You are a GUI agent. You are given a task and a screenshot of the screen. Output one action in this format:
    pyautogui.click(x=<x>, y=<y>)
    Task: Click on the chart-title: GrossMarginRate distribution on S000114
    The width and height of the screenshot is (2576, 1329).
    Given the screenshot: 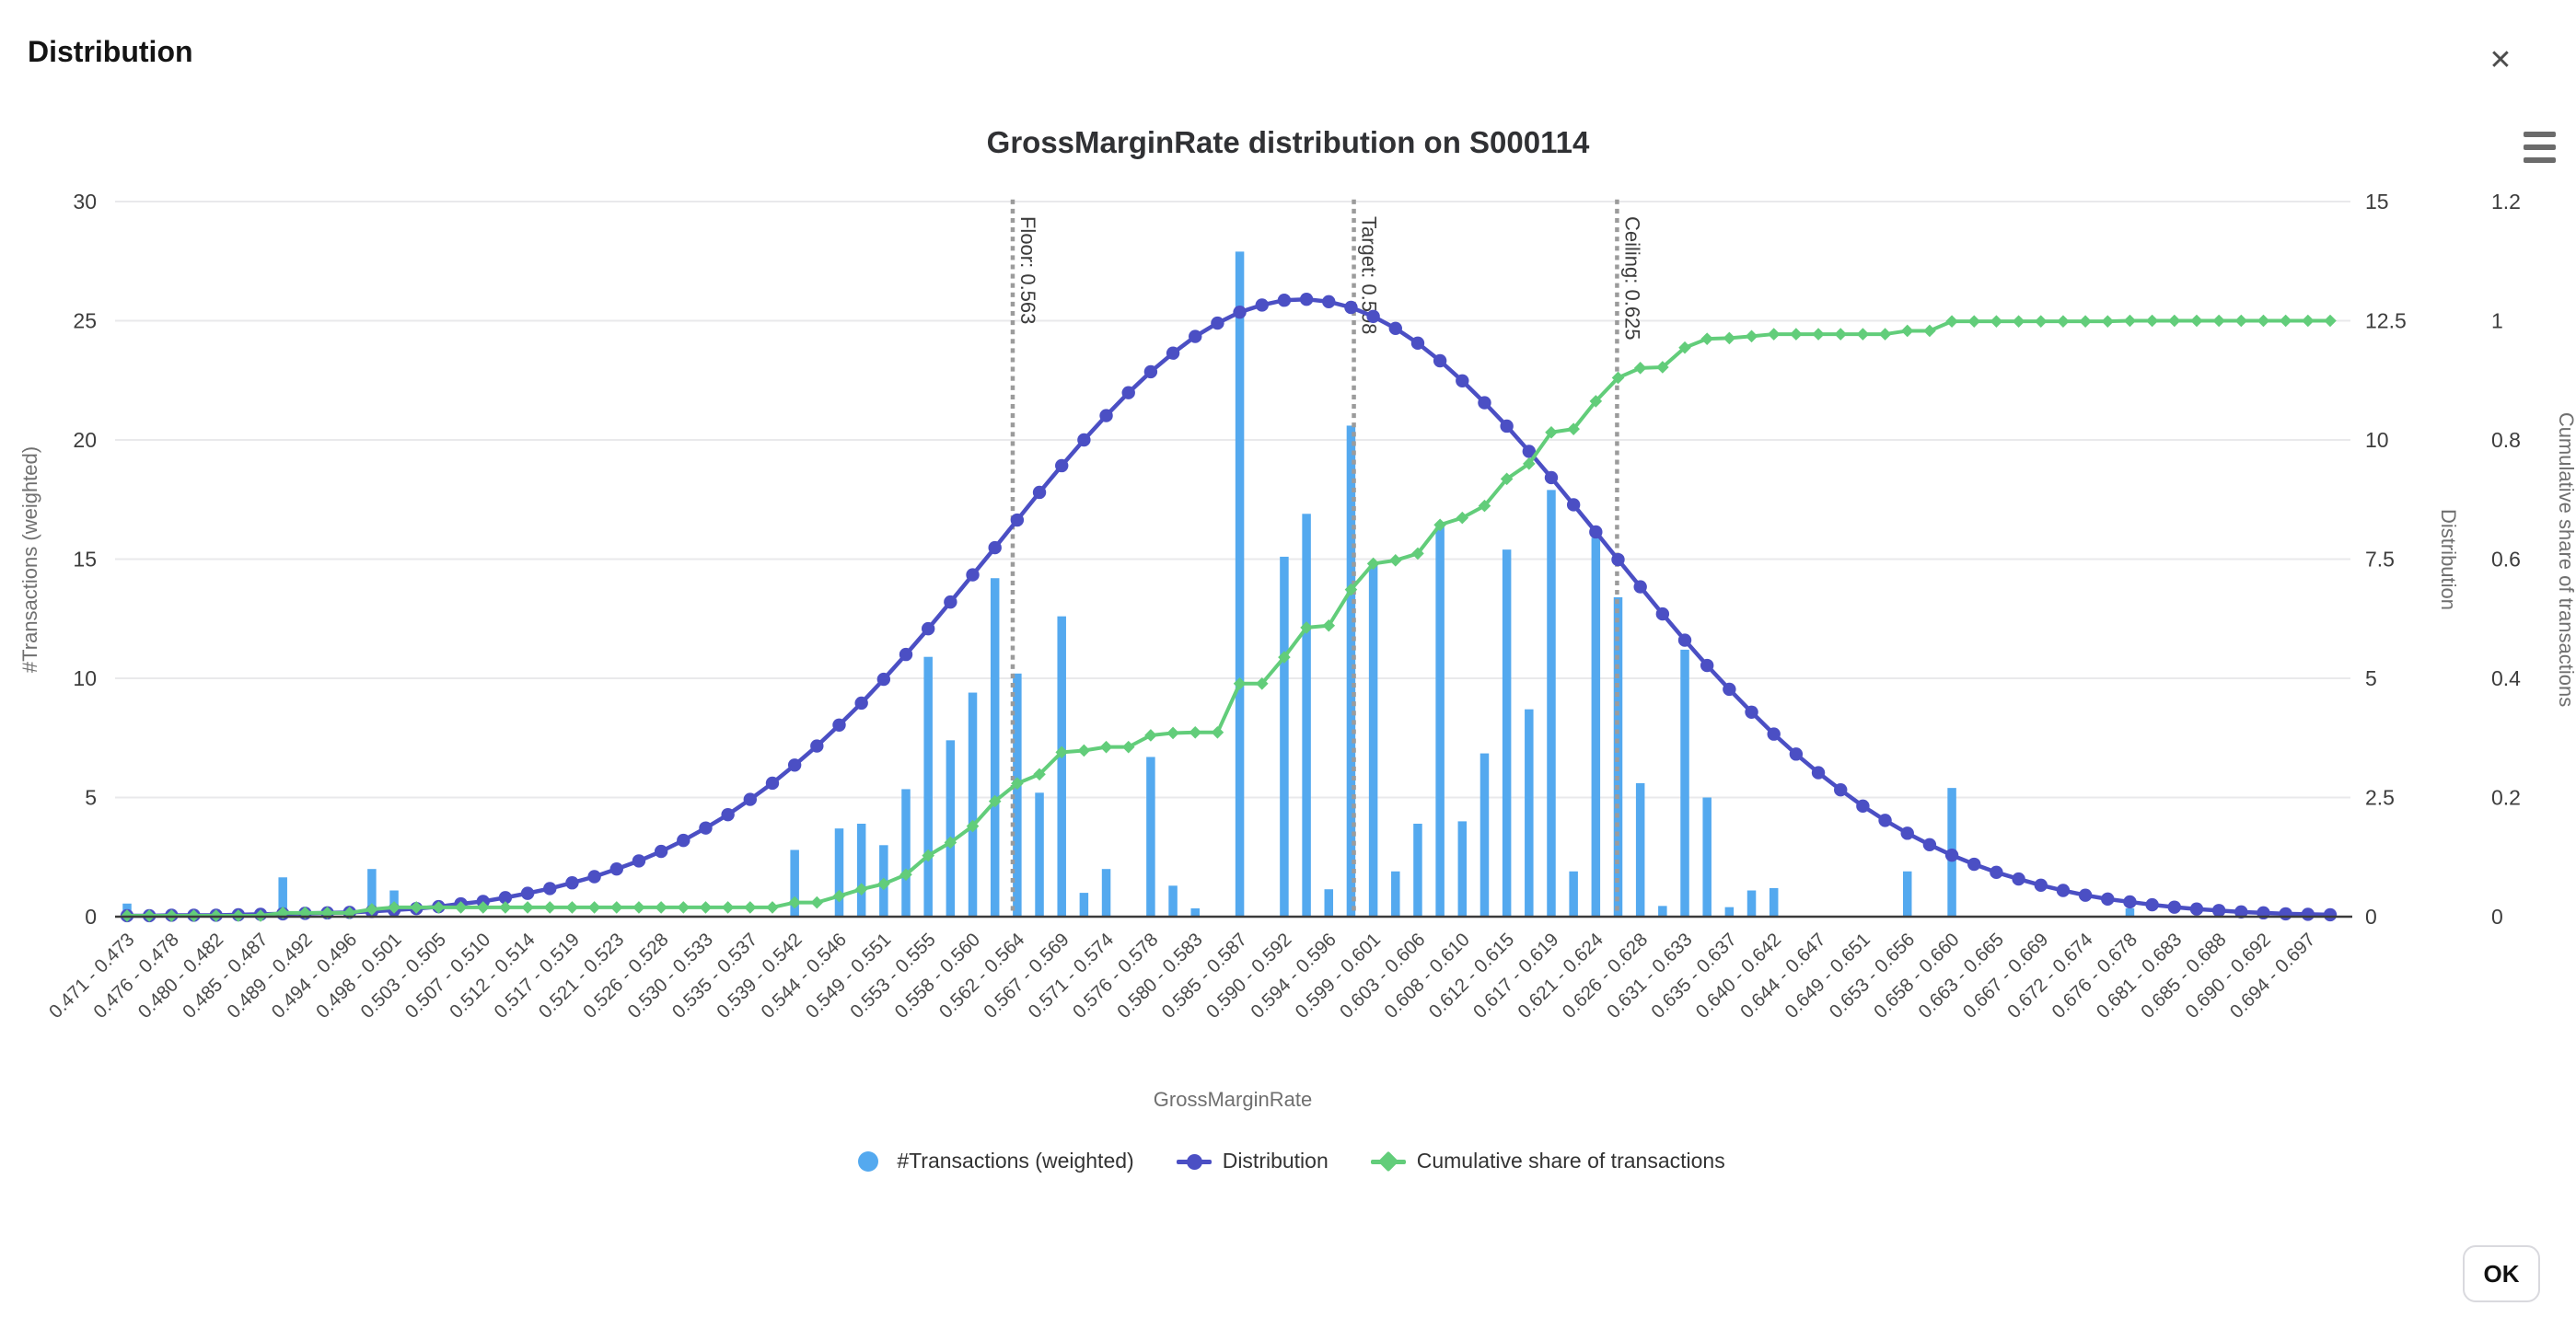 What is the action you would take?
    pyautogui.click(x=1288, y=142)
    